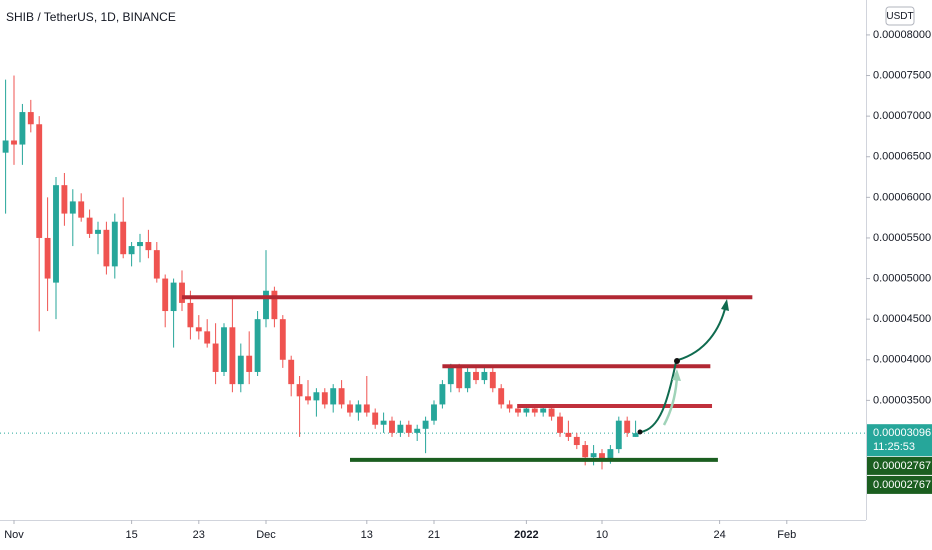  Describe the element at coordinates (526, 535) in the screenshot. I see `x-tick-label: 2022` at that location.